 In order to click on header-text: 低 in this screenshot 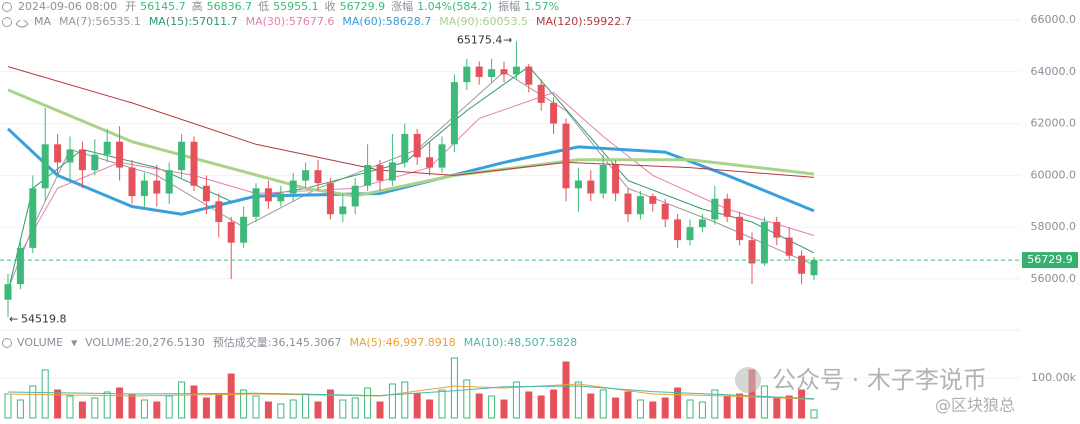, I will do `click(263, 6)`.